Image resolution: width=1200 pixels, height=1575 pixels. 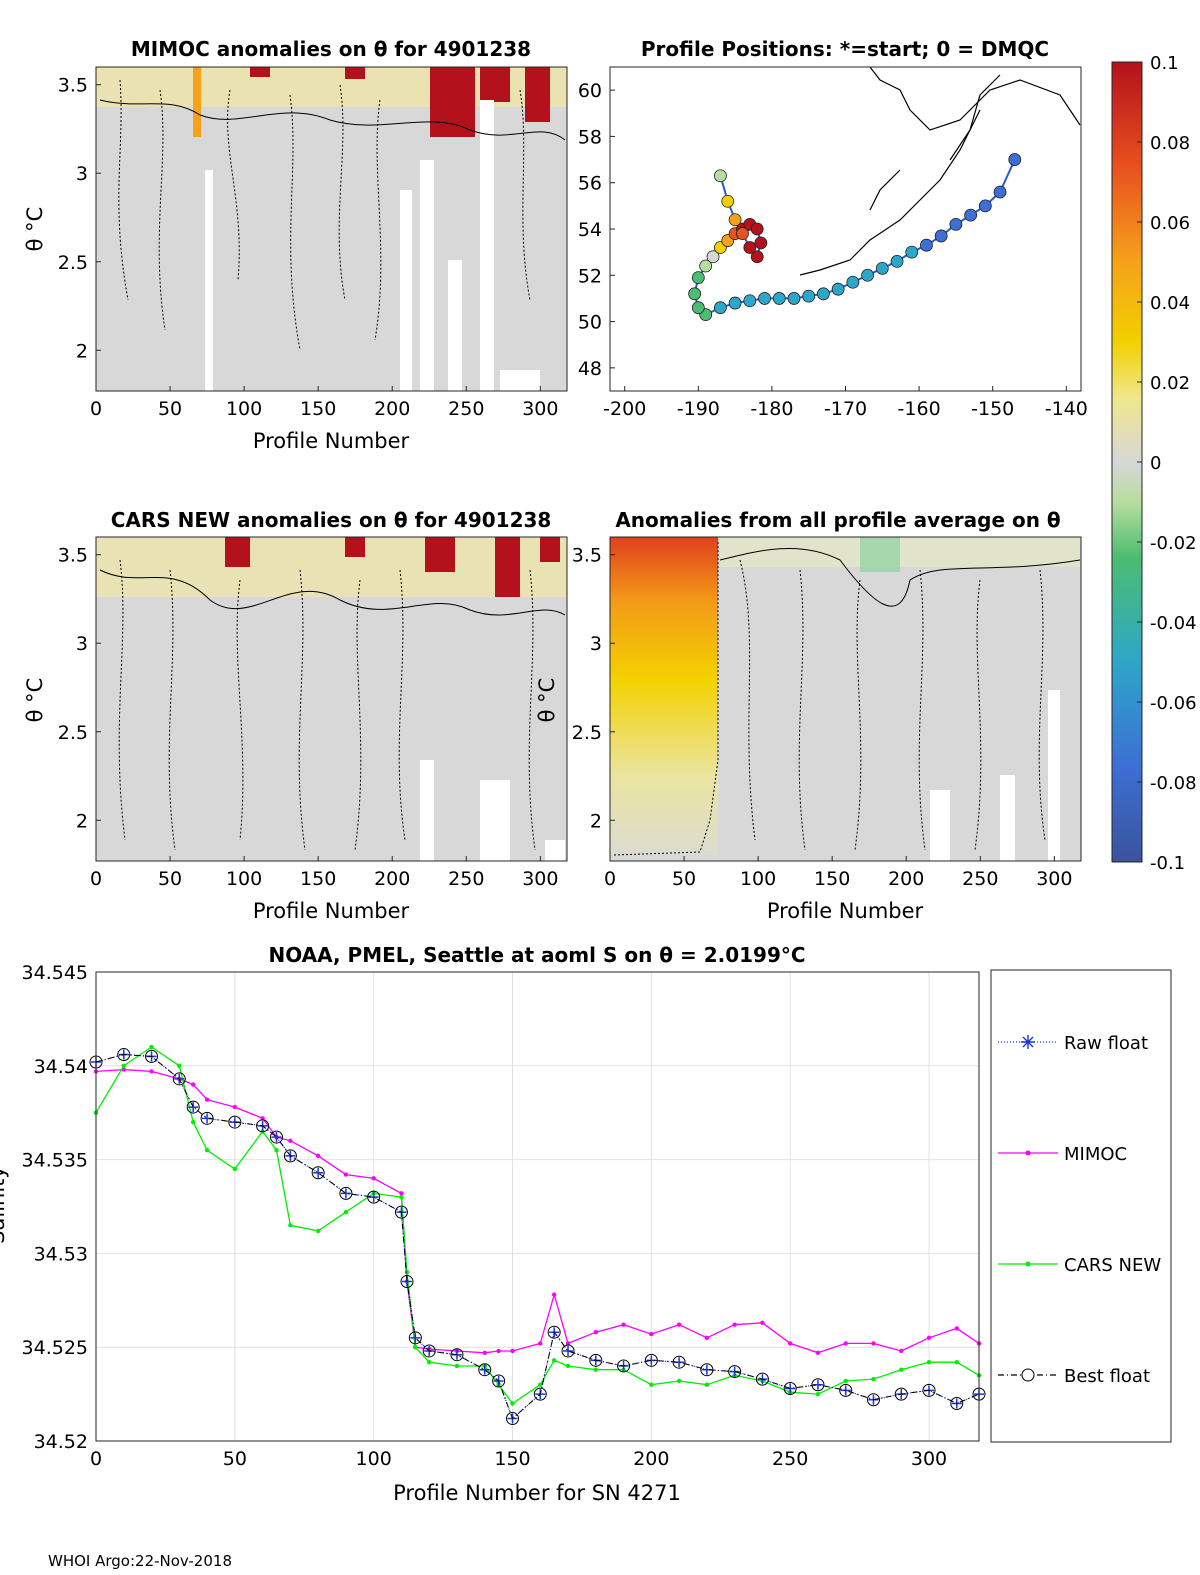 I want to click on y-tick-label: 52, so click(x=590, y=276).